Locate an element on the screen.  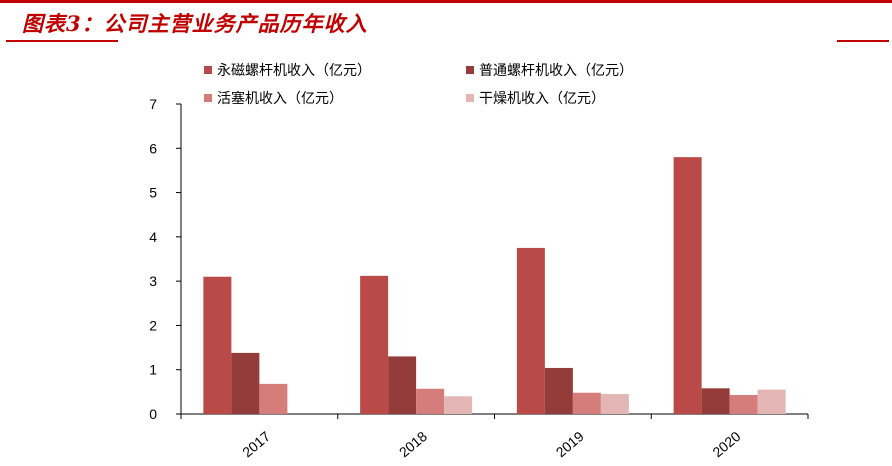
y-tick-label: 6 is located at coordinates (153, 148).